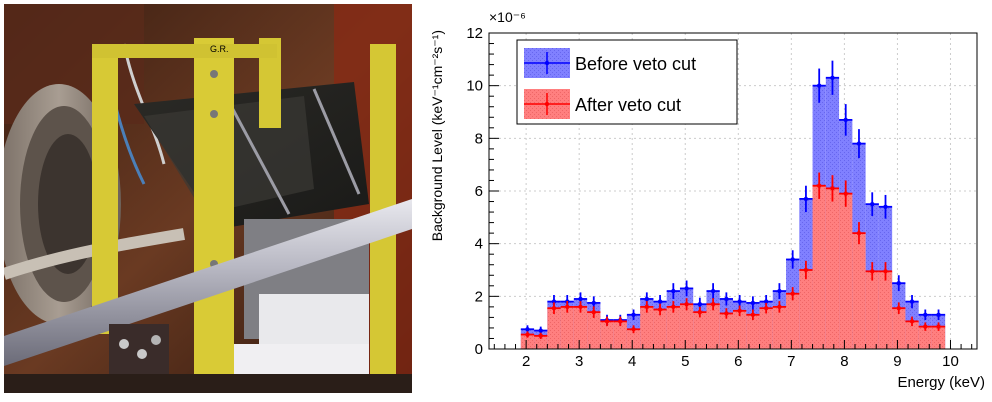  What do you see at coordinates (632, 361) in the screenshot?
I see `x-tick-label: 4` at bounding box center [632, 361].